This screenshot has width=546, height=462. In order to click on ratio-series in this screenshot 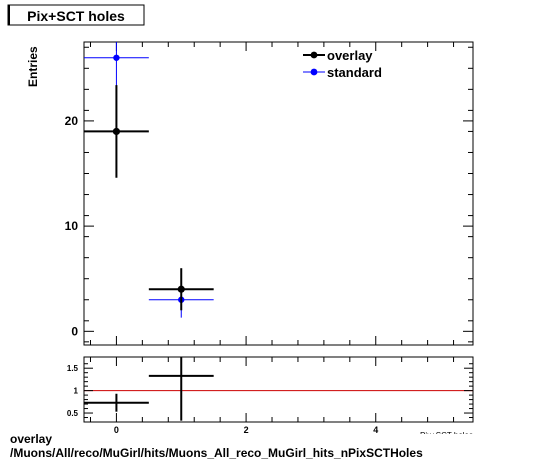, I will do `click(149, 389)`.